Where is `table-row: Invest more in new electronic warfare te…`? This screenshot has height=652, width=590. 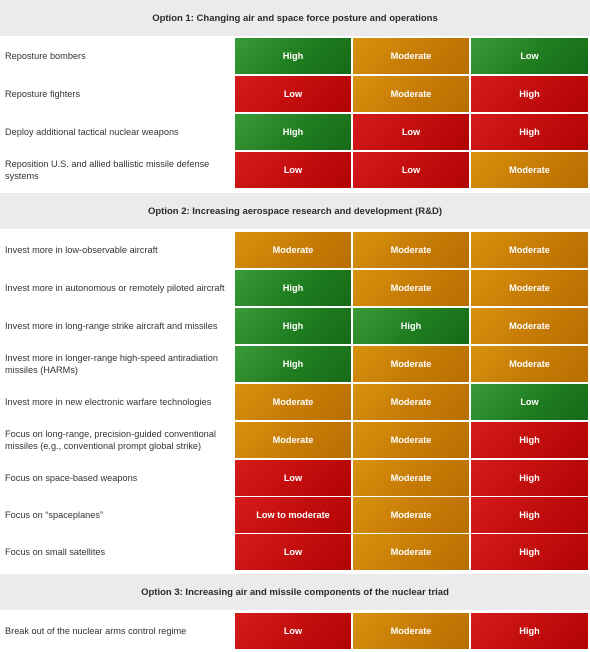
table-row: Invest more in new electronic warfare te… is located at coordinates (295, 402).